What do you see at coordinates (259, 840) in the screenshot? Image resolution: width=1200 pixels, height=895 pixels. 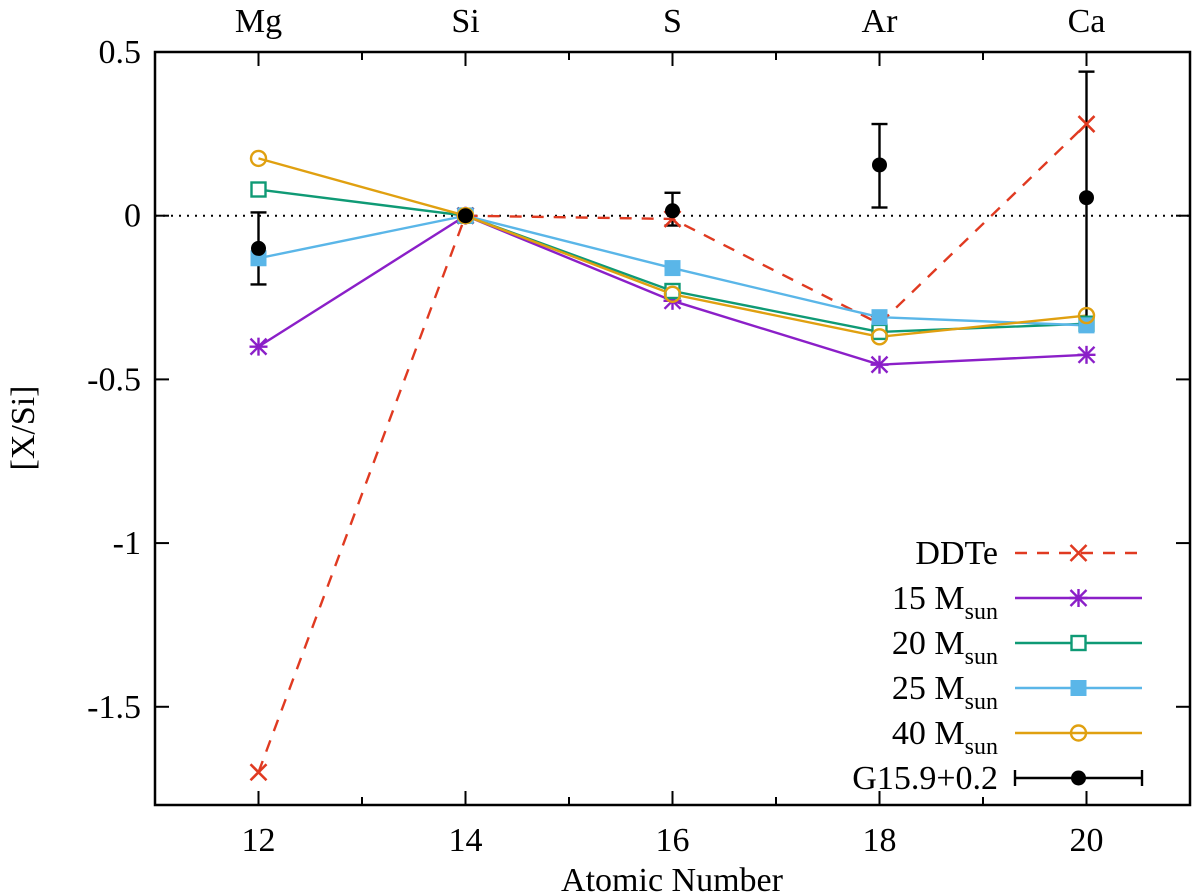 I see `x-tick-label: 12` at bounding box center [259, 840].